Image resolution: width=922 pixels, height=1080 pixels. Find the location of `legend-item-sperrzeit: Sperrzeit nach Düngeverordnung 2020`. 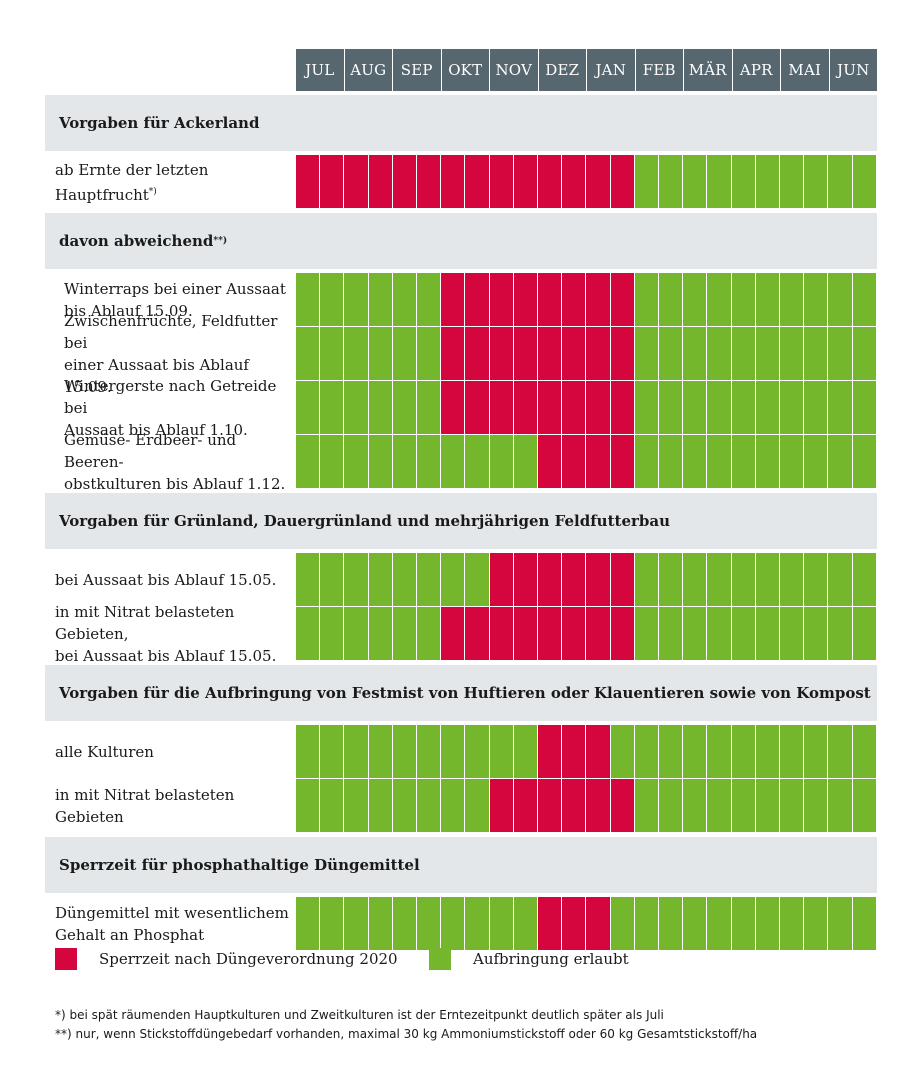

legend-item-sperrzeit: Sperrzeit nach Düngeverordnung 2020 is located at coordinates (226, 959).